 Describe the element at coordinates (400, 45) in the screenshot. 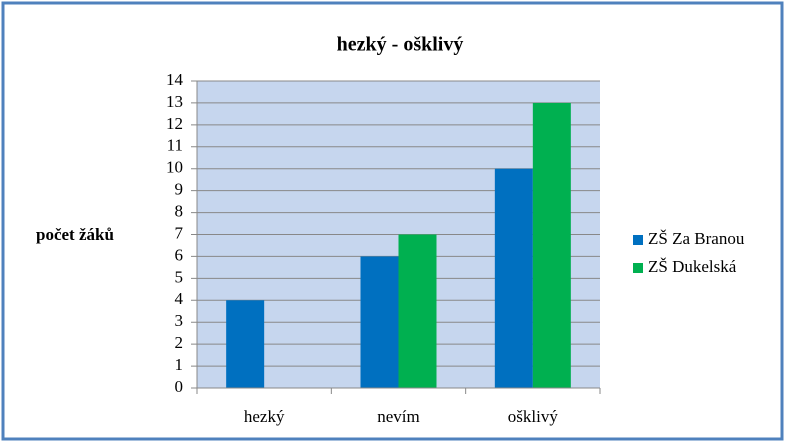

I see `chart-title: hezký - ošklivý` at that location.